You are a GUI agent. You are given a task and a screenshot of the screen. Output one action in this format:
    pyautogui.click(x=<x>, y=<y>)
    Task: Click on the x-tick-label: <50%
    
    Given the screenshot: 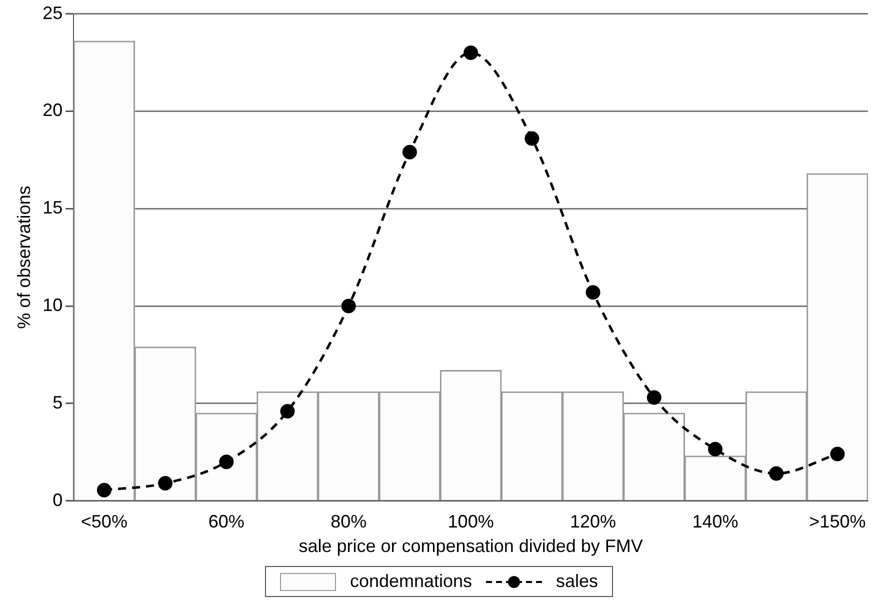 What is the action you would take?
    pyautogui.click(x=104, y=522)
    